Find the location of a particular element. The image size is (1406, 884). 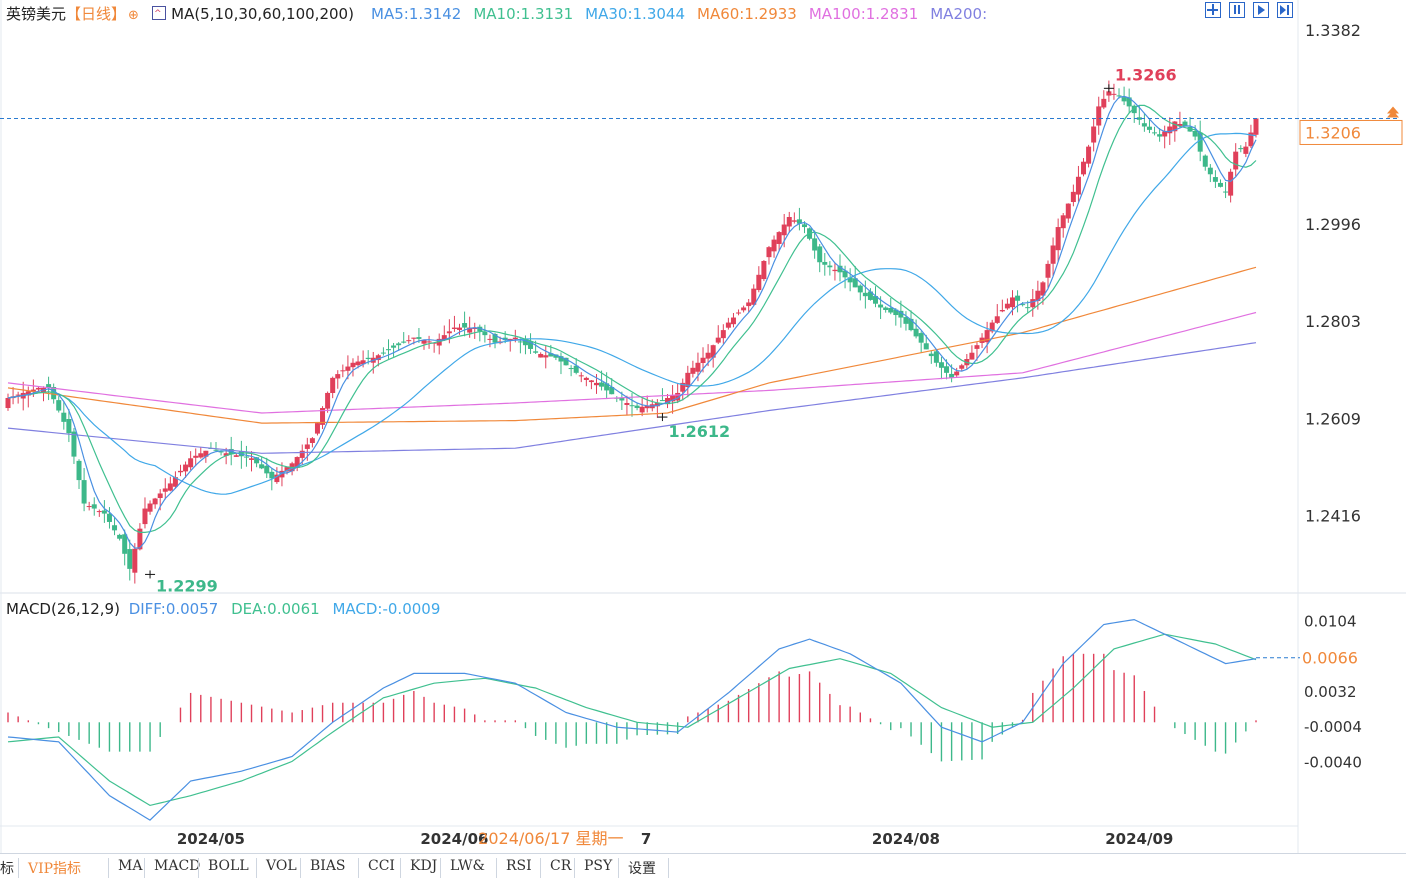

tab-8: KDJ is located at coordinates (424, 866).